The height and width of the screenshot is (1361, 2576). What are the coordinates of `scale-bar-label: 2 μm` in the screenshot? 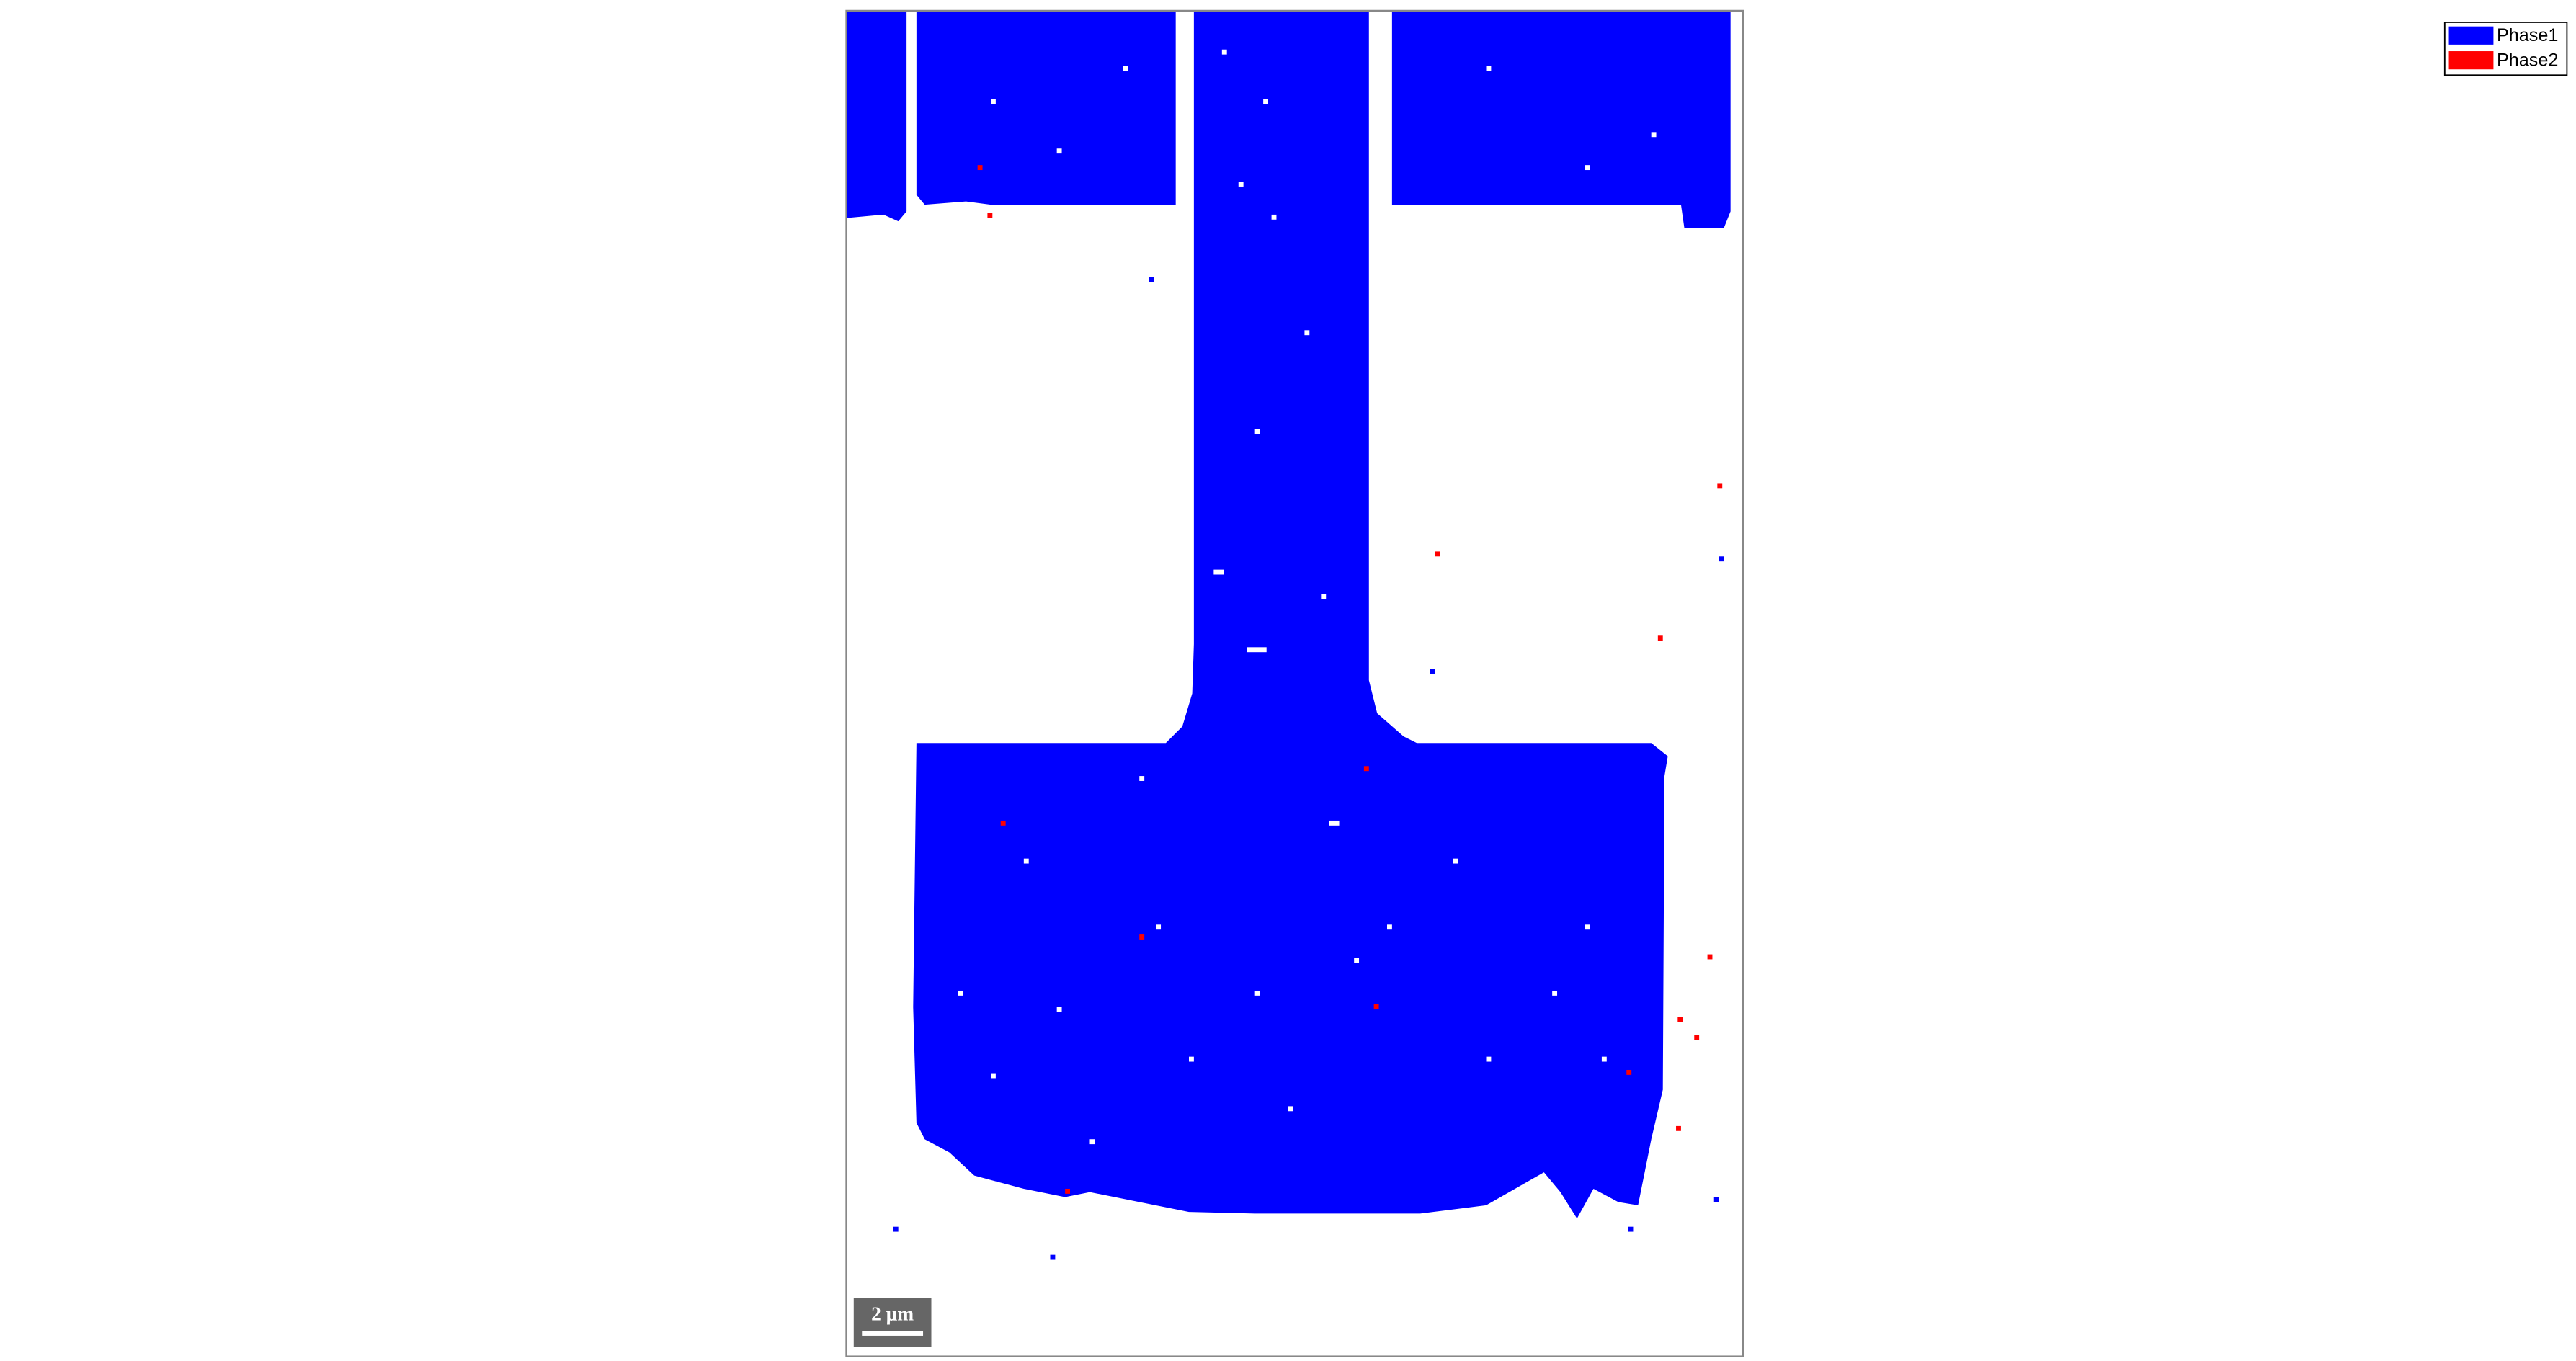 It's located at (892, 1314).